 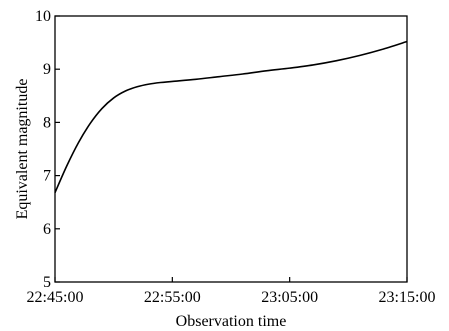 What do you see at coordinates (231, 321) in the screenshot?
I see `x-axis-label: Observation time` at bounding box center [231, 321].